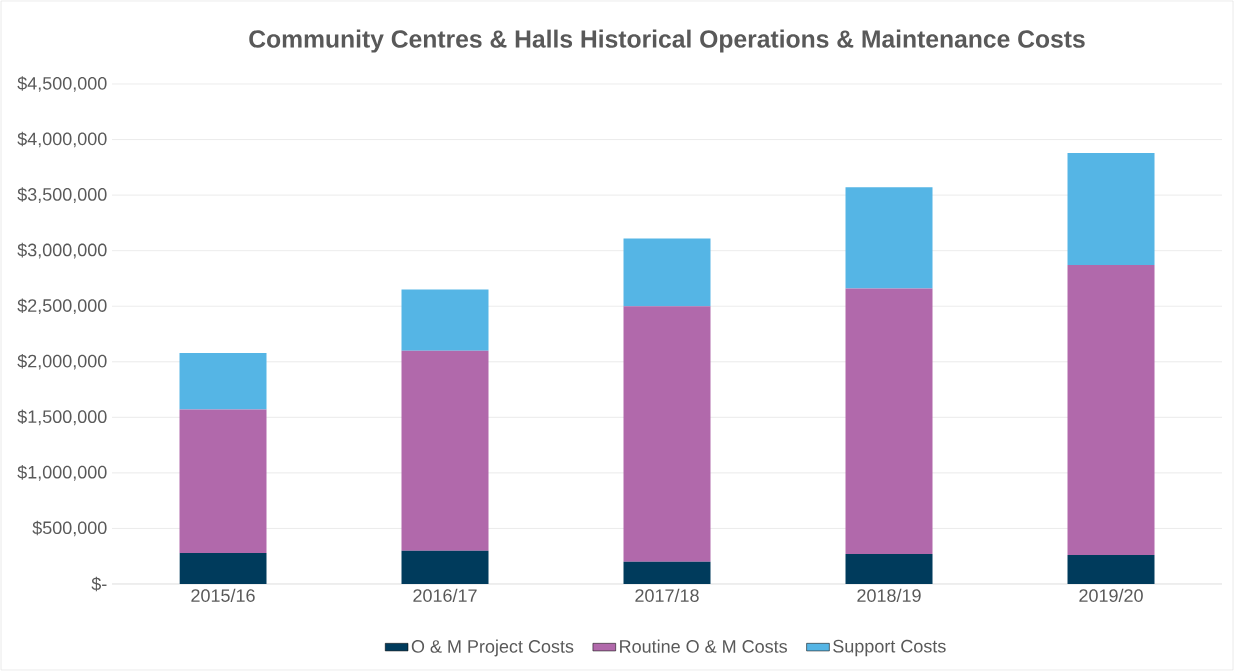  What do you see at coordinates (1111, 595) in the screenshot?
I see `x-tick-label: 2019/20` at bounding box center [1111, 595].